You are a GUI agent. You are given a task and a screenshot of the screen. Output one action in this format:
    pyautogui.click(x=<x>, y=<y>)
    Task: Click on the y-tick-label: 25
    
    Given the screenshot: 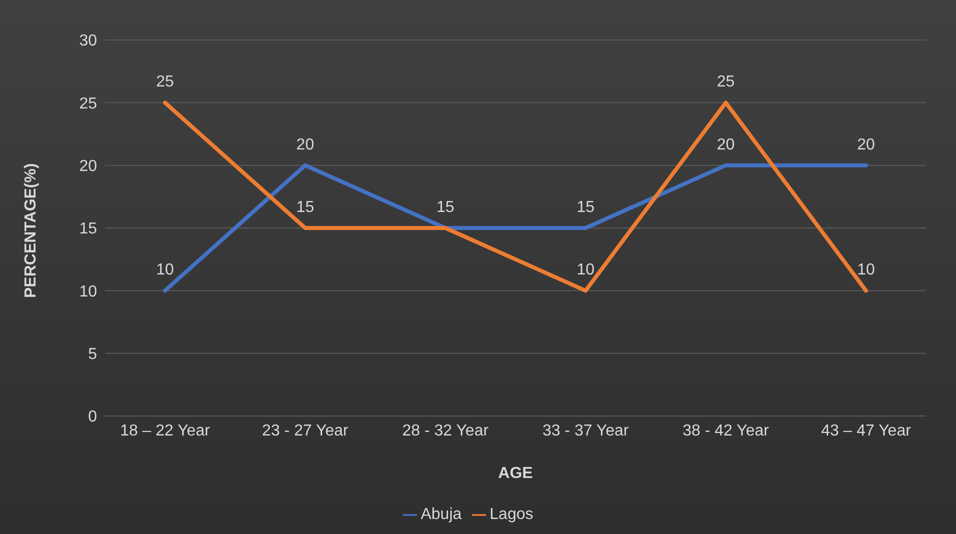 What is the action you would take?
    pyautogui.click(x=88, y=103)
    